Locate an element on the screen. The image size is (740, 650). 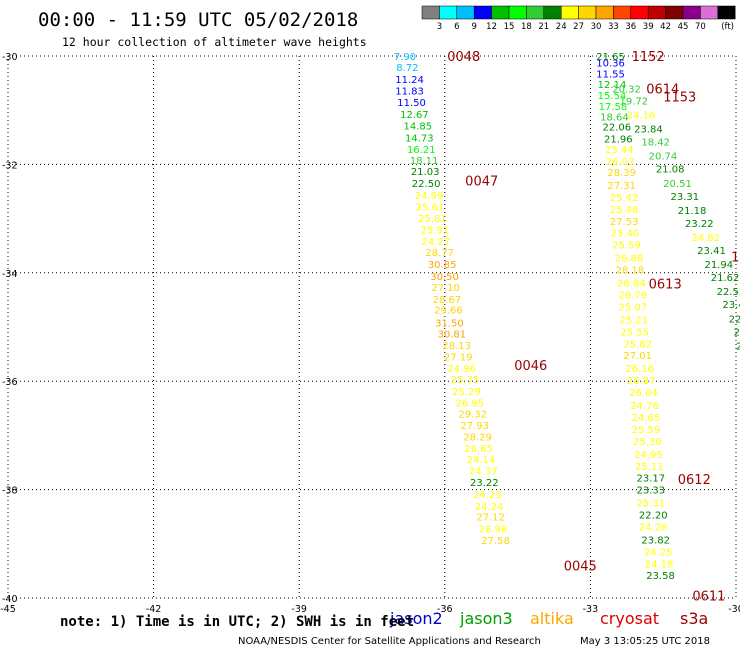
time-label: 0612 is located at coordinates (694, 480).